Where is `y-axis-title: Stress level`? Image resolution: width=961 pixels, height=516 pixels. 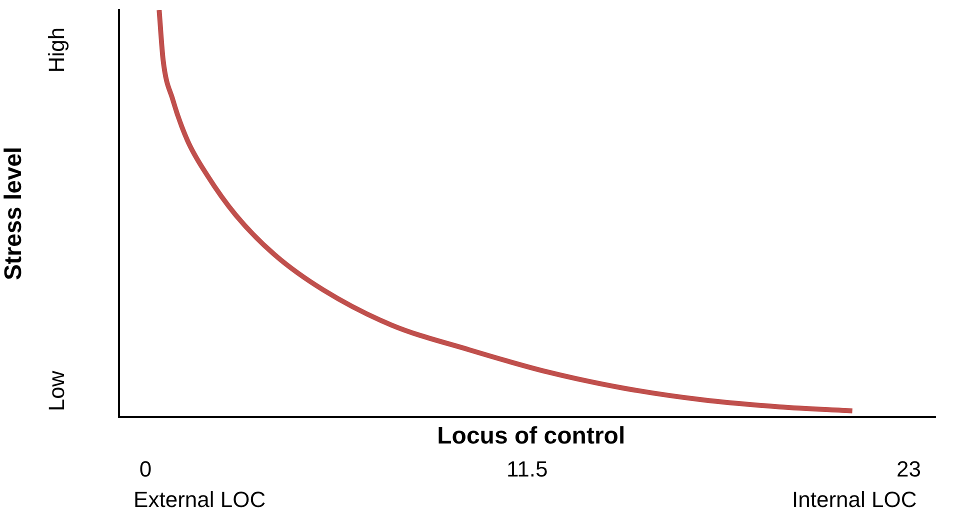
y-axis-title: Stress level is located at coordinates (14, 213).